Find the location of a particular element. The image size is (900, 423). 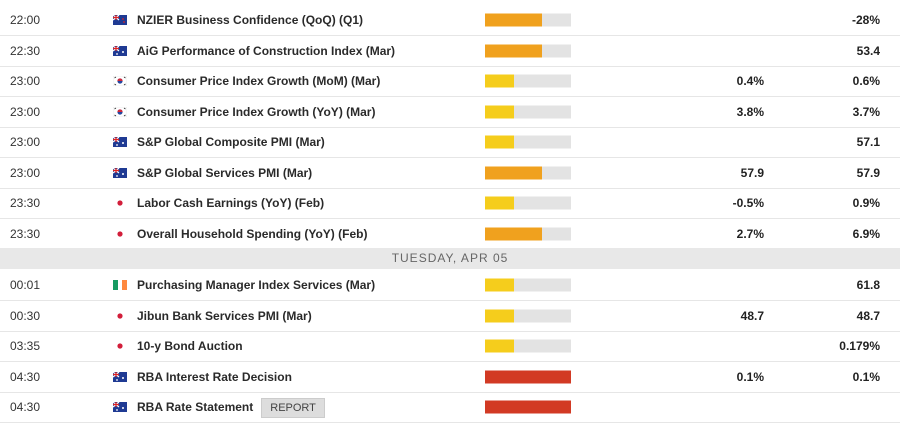

consensus: 3.8% is located at coordinates (750, 111).